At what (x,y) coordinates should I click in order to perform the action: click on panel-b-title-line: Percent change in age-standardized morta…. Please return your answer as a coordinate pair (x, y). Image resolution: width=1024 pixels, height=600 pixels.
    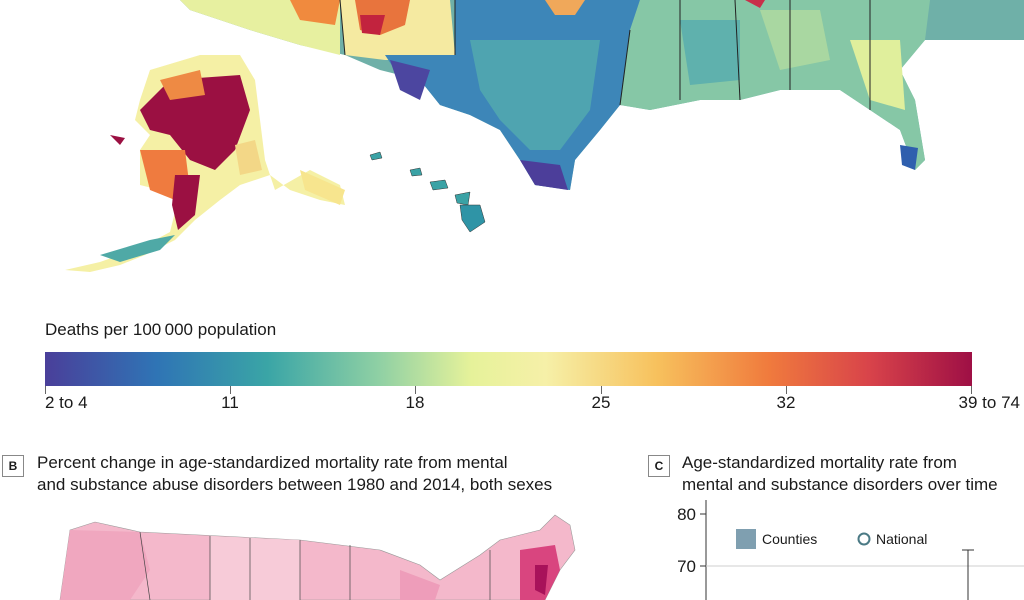
    Looking at the image, I should click on (272, 462).